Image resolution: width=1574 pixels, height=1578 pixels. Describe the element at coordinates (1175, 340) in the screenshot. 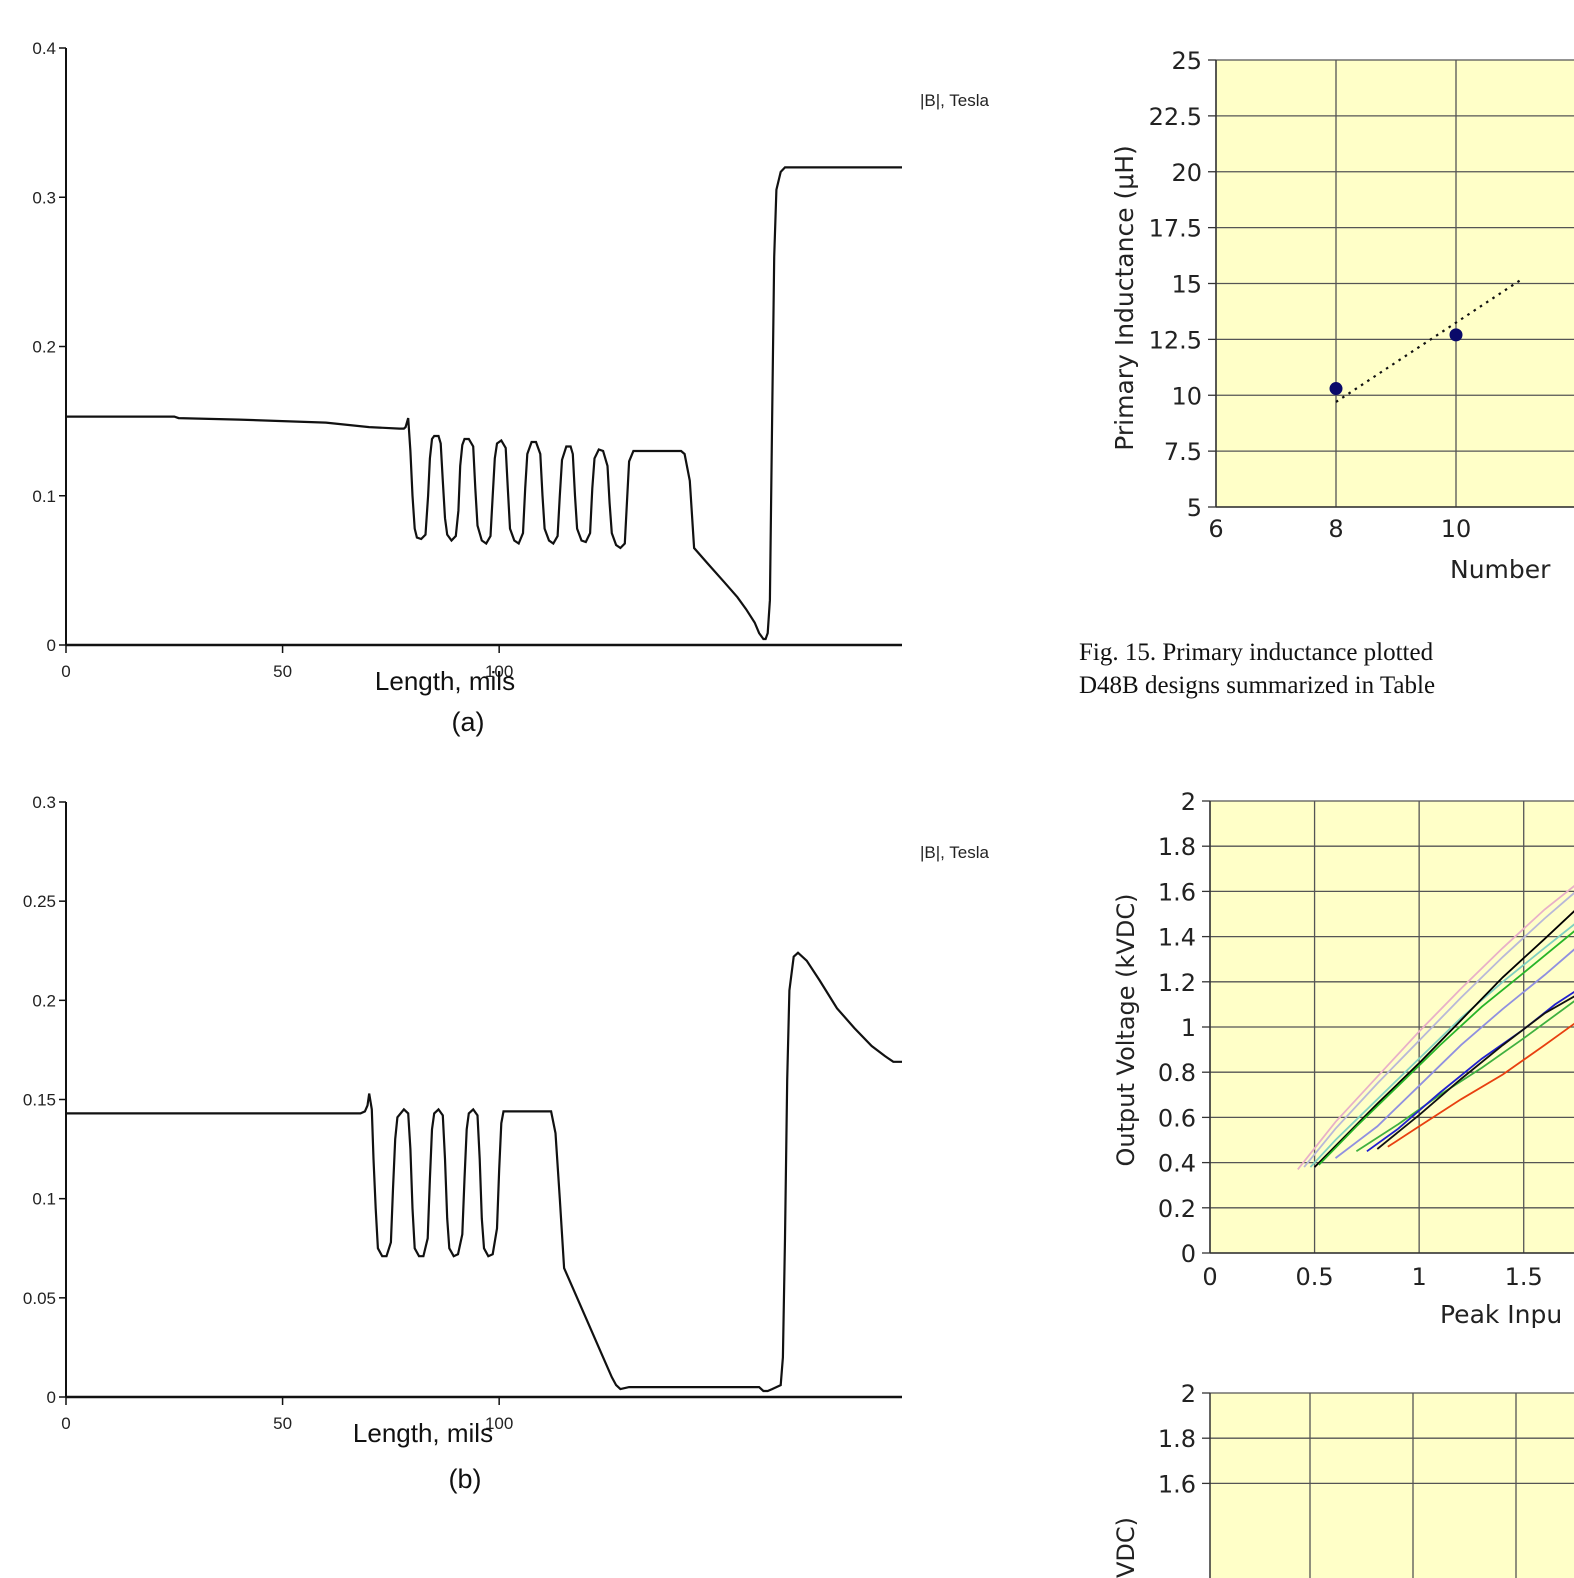

I see `fig15-ytick-label-3: 12.5` at that location.